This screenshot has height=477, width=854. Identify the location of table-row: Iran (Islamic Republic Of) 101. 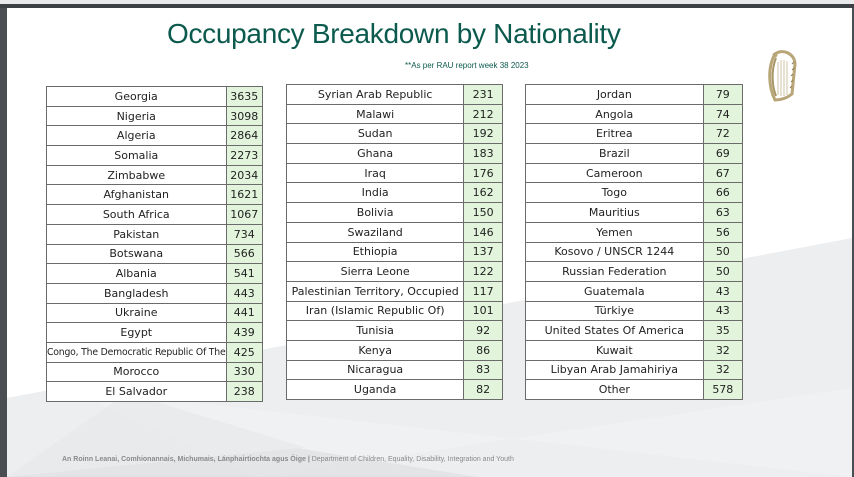
(394, 311).